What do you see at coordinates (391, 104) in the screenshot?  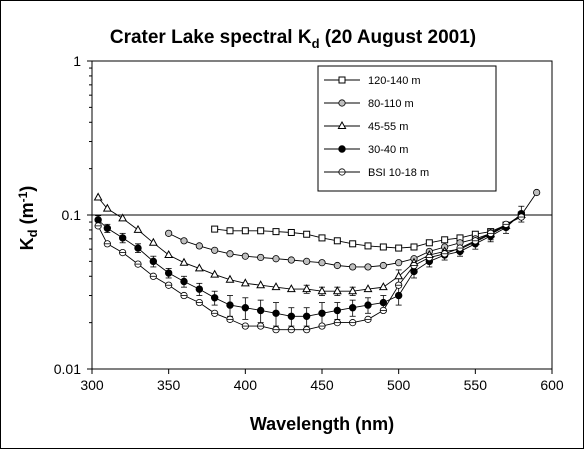 I see `legend-label: 80-110 m` at bounding box center [391, 104].